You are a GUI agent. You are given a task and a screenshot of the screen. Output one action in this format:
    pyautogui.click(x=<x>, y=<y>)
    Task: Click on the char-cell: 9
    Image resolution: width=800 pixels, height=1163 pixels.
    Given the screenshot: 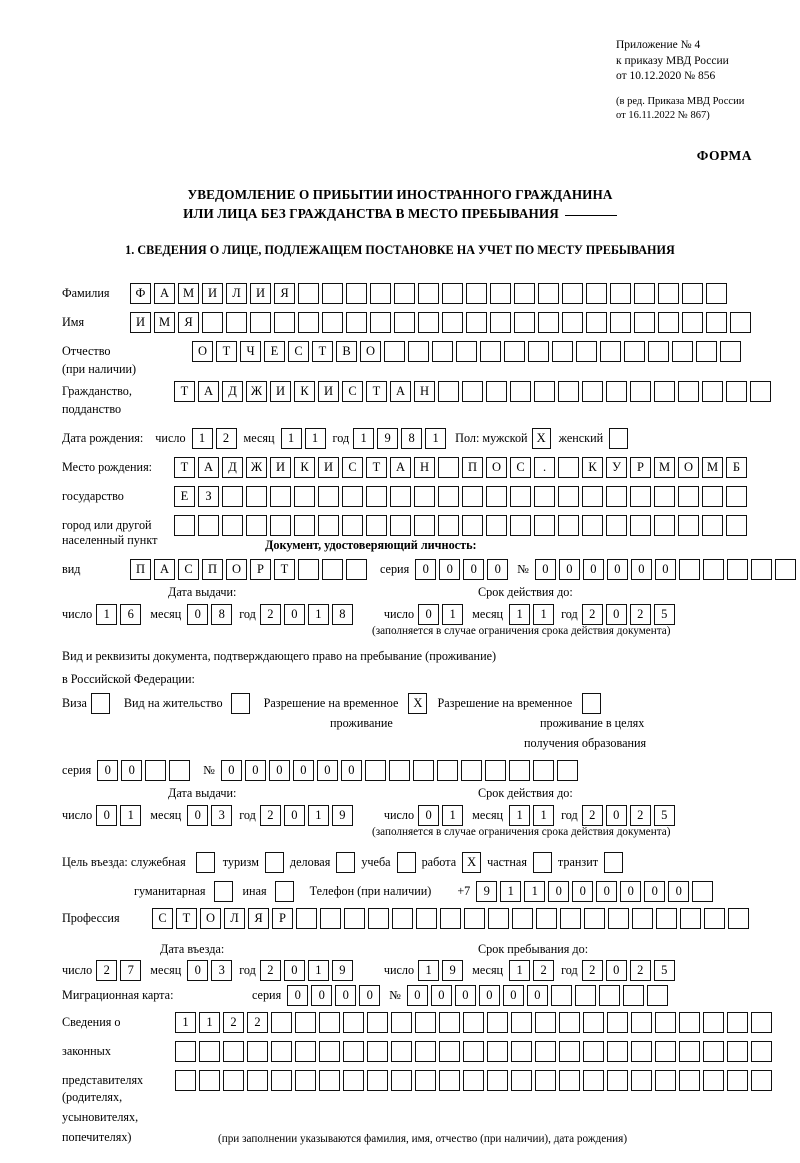 What is the action you would take?
    pyautogui.click(x=487, y=891)
    